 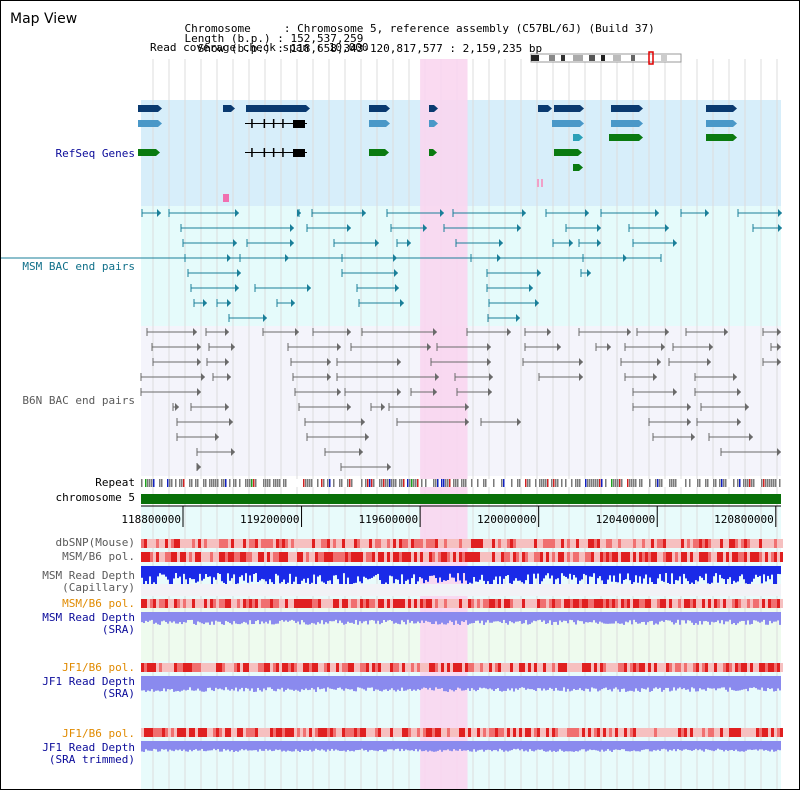 What do you see at coordinates (95, 153) in the screenshot?
I see `track-label-refseq: RefSeq Genes` at bounding box center [95, 153].